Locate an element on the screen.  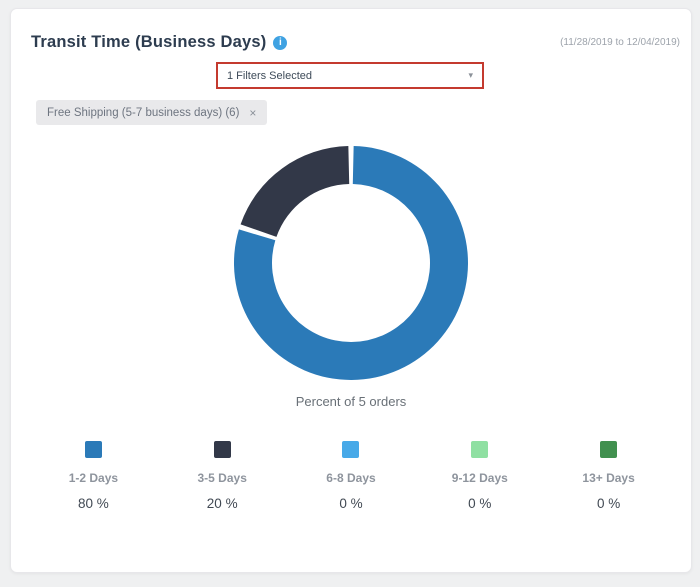
legend-item: 3-5 Days 20 % is located at coordinates (222, 476).